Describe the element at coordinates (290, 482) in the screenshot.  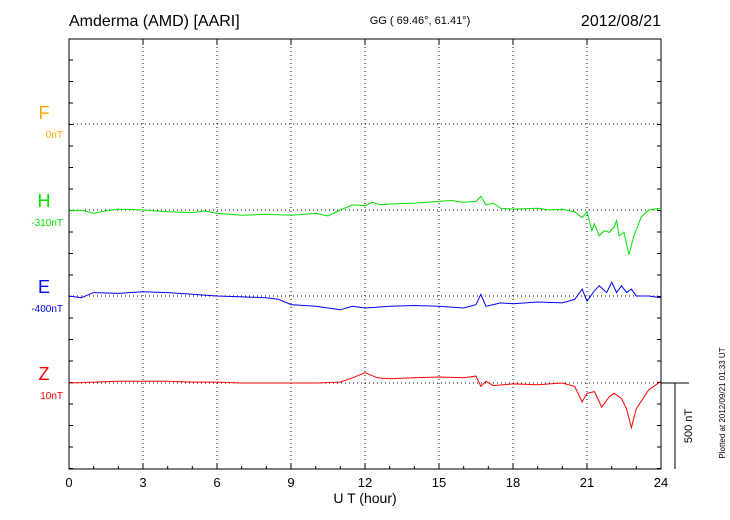
I see `x-tick-label: 9` at that location.